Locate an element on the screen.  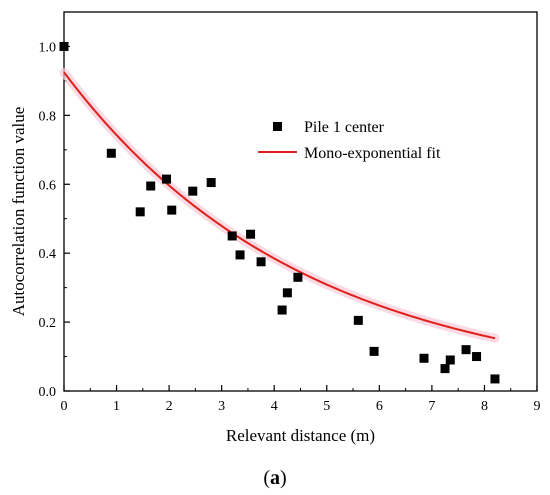
legend-label-mono-exponential-fit: Mono-exponential fit is located at coordinates (372, 153).